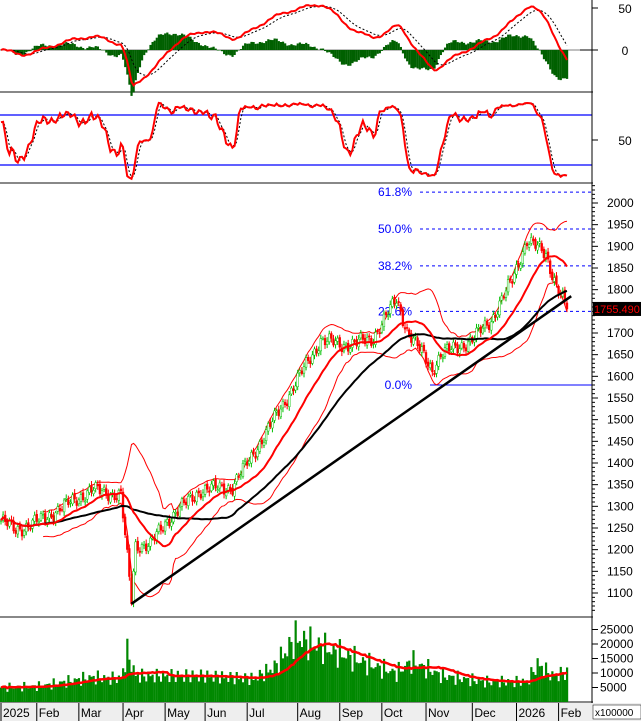 This screenshot has width=641, height=721. I want to click on volume-multiplier-label: x100000, so click(614, 713).